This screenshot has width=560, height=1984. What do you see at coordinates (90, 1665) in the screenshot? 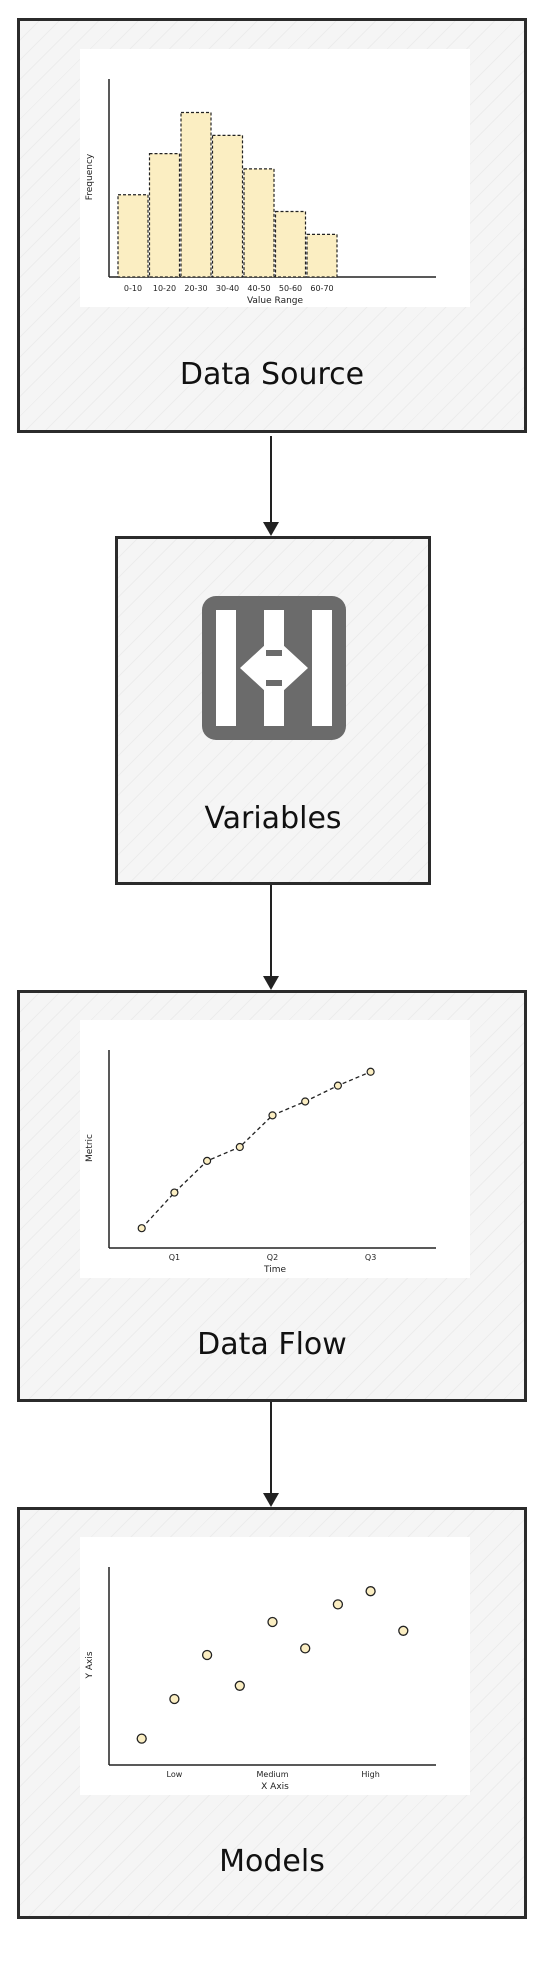
I see `y-axis-label: Y Axis` at bounding box center [90, 1665].